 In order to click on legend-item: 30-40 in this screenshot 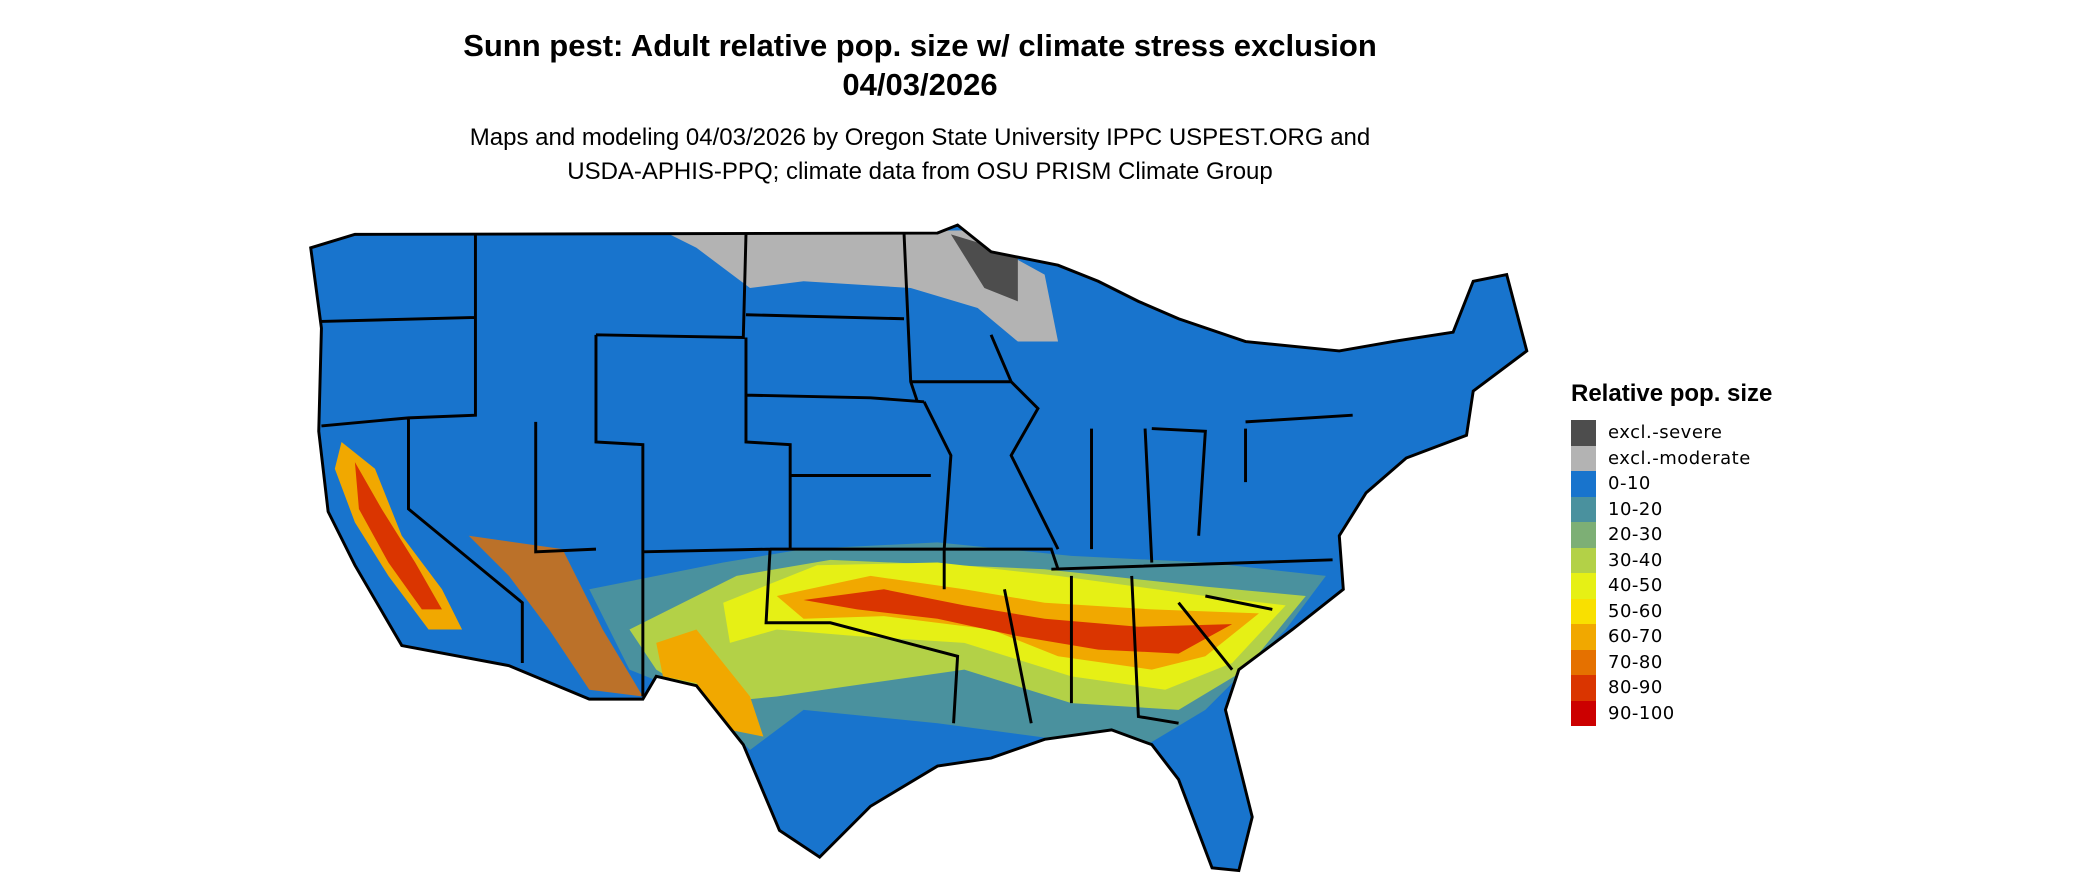, I will do `click(1671, 560)`.